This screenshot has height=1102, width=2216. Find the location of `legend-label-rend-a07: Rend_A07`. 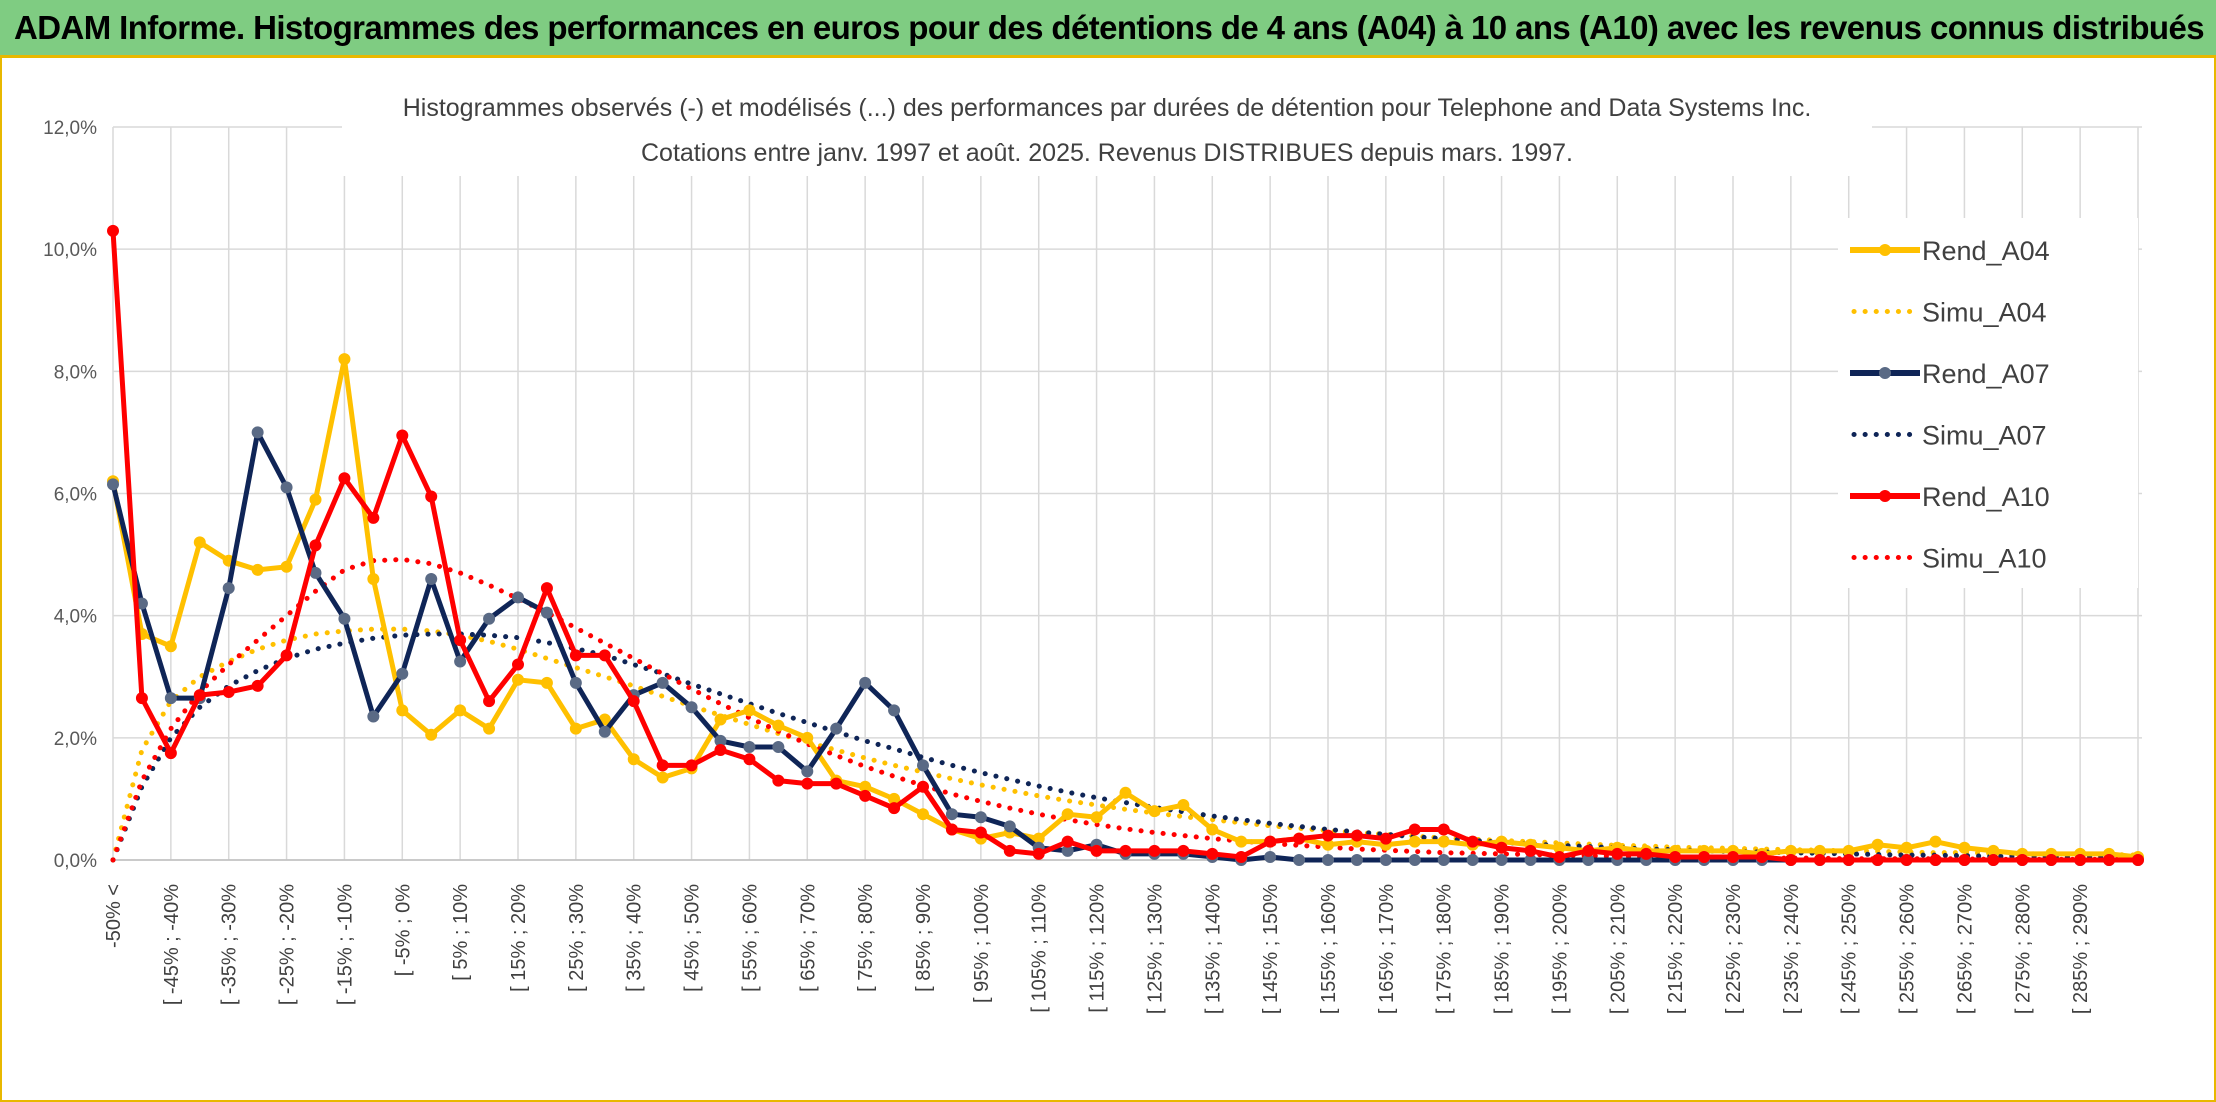

legend-label-rend-a07: Rend_A07 is located at coordinates (1986, 374).